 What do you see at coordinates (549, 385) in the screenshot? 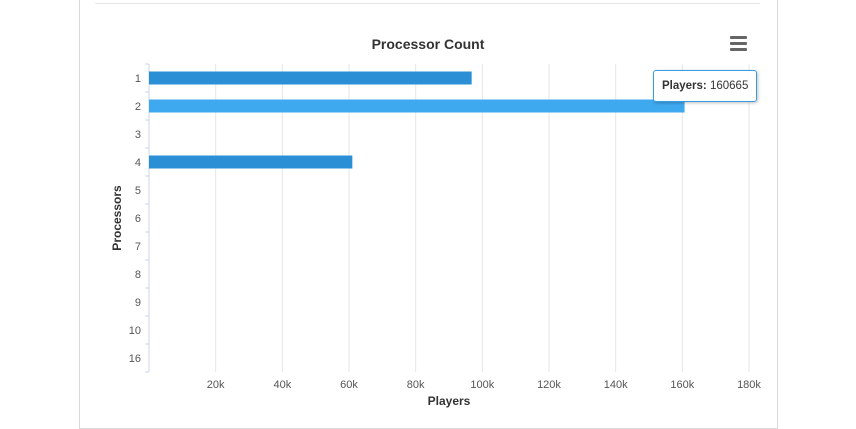
I see `x-tick-label: 120k` at bounding box center [549, 385].